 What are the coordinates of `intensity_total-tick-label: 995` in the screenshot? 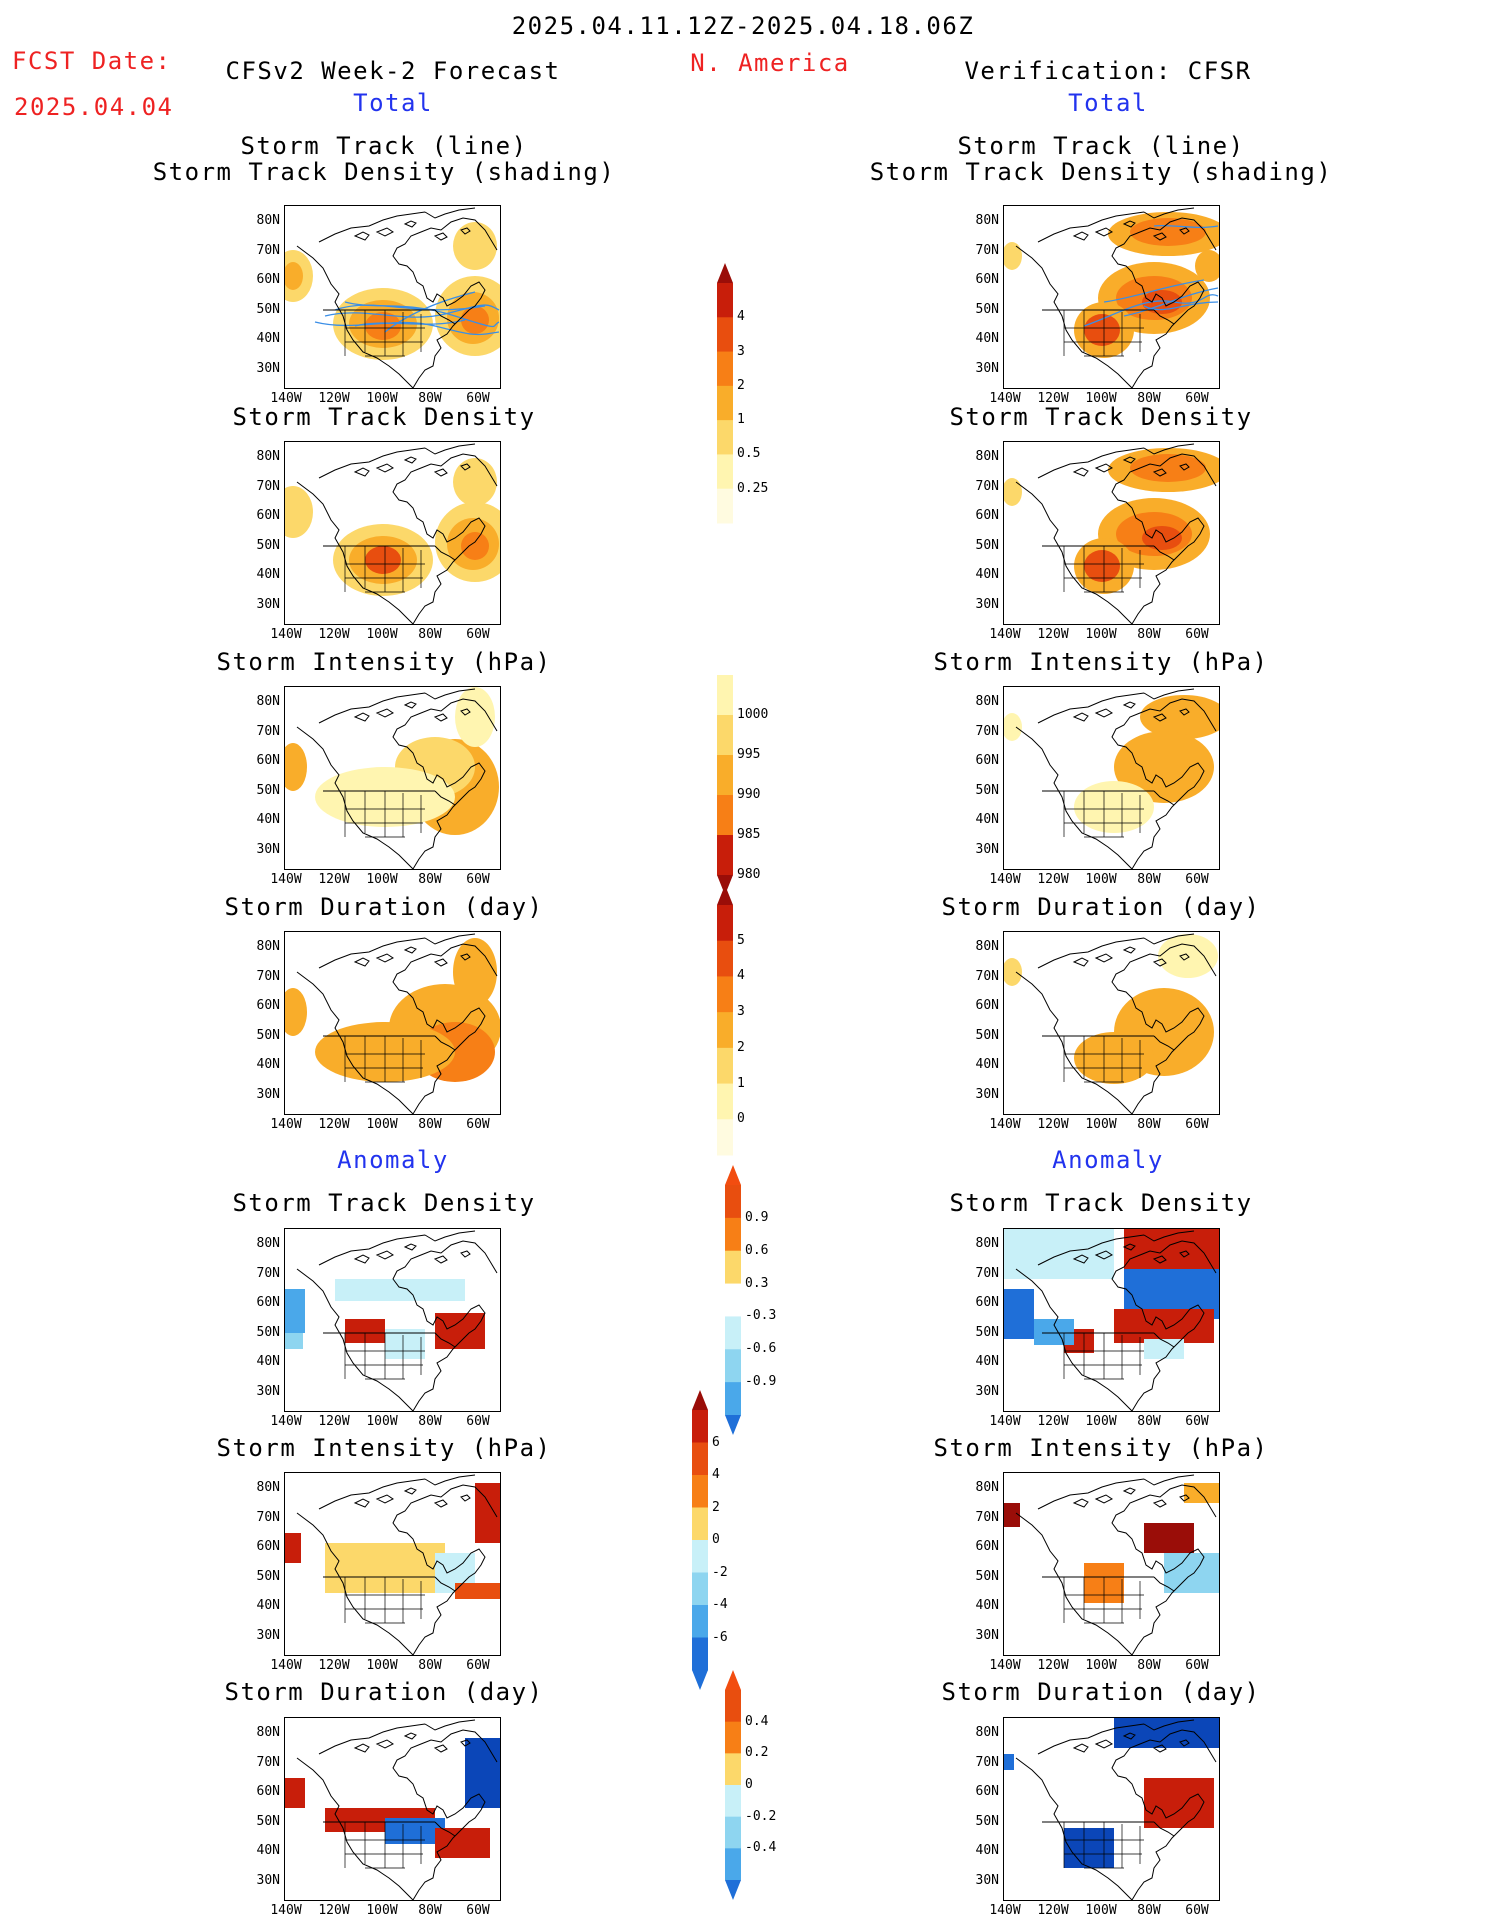 It's located at (749, 754).